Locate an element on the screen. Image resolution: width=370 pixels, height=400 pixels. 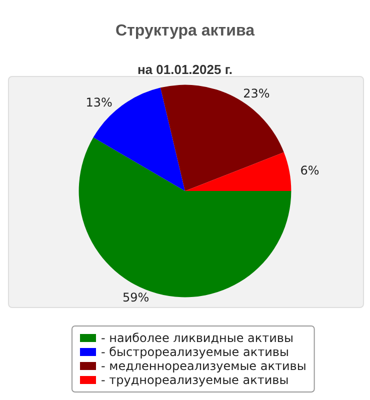
data-label: 23% is located at coordinates (256, 93).